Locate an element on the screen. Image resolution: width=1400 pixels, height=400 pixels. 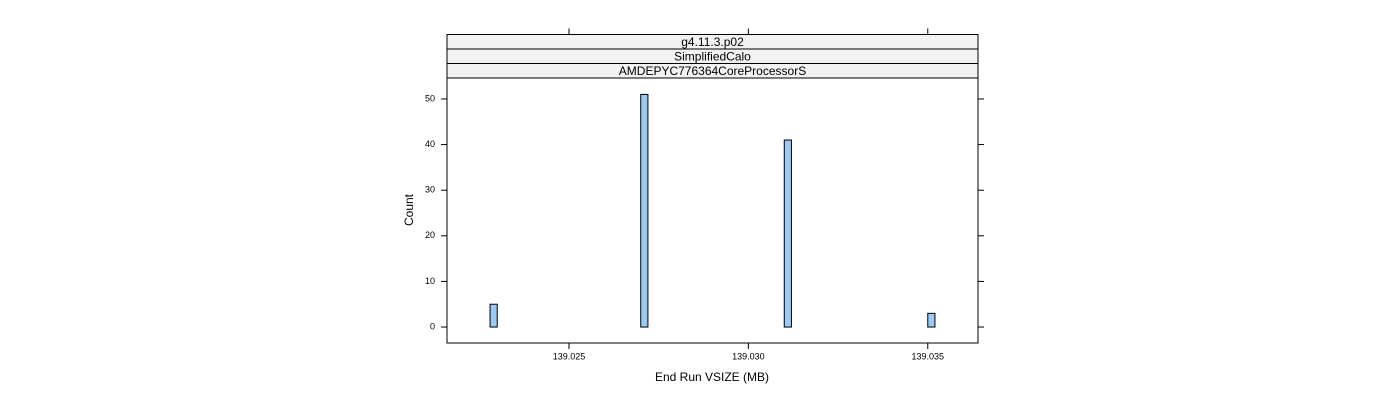
strip-label: SimplifiedCalo is located at coordinates (712, 56).